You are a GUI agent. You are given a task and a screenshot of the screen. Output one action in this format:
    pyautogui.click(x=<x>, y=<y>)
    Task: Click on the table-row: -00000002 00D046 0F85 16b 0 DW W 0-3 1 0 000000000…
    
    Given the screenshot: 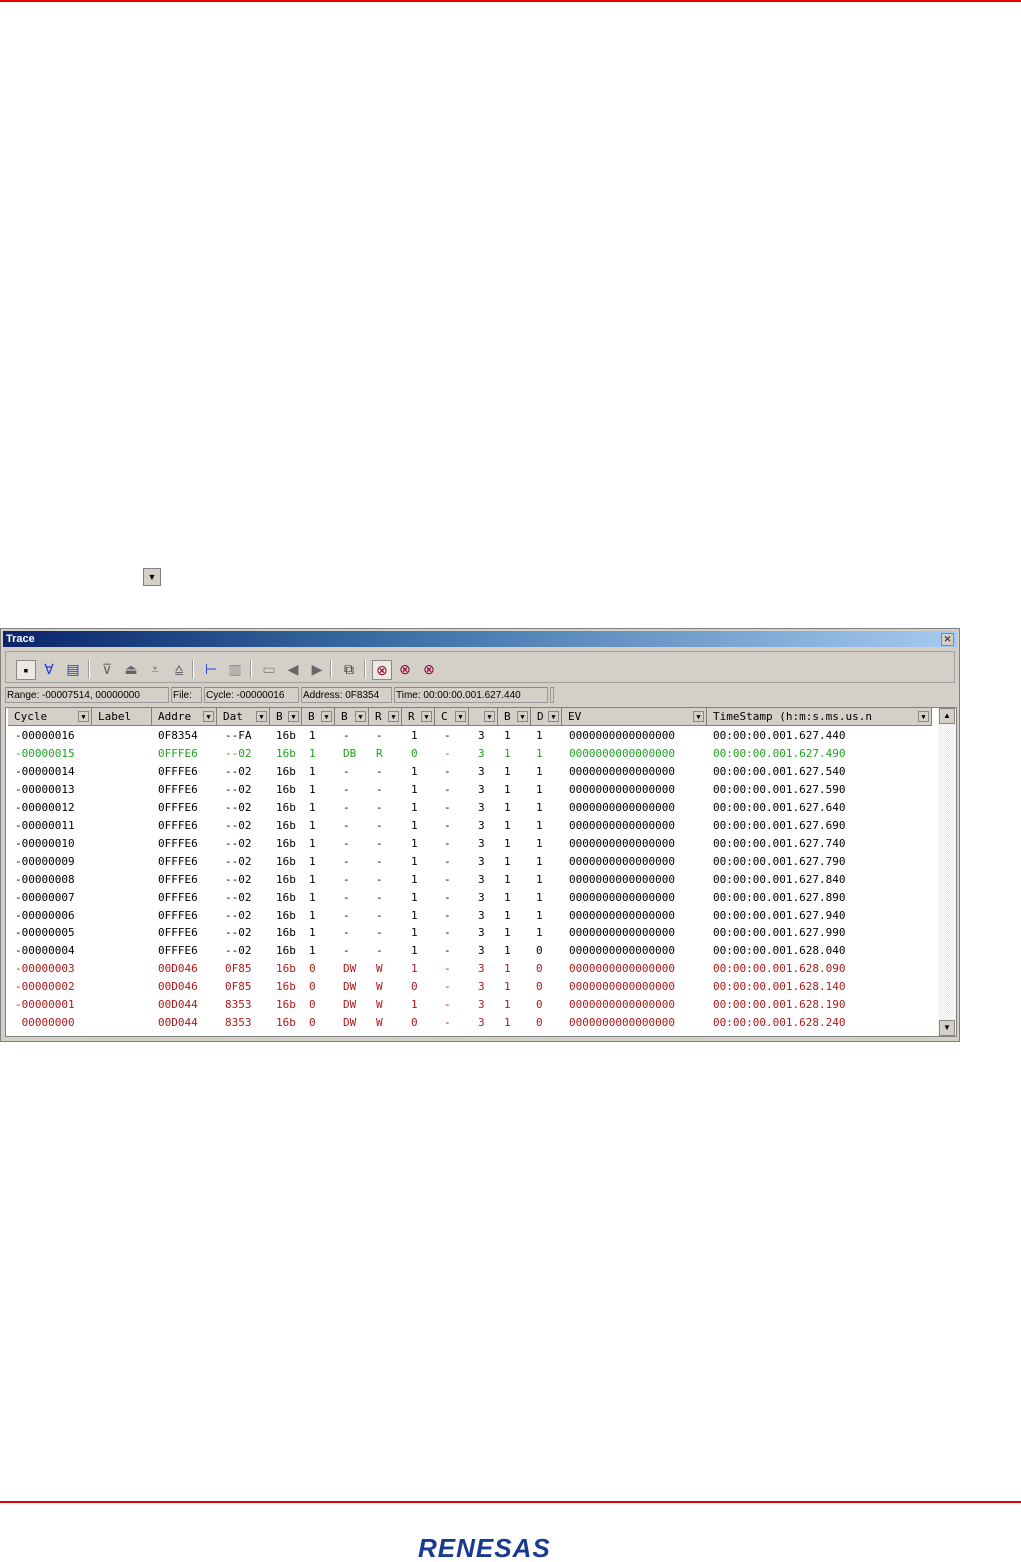 What is the action you would take?
    pyautogui.click(x=471, y=987)
    